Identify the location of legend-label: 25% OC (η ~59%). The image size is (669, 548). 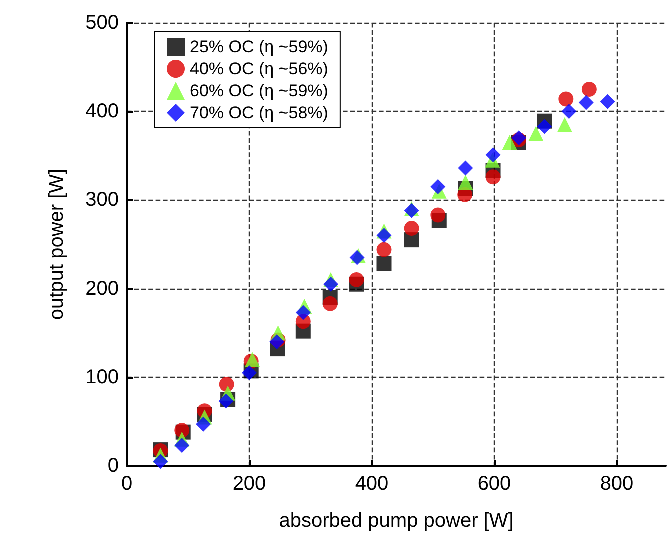
(259, 47).